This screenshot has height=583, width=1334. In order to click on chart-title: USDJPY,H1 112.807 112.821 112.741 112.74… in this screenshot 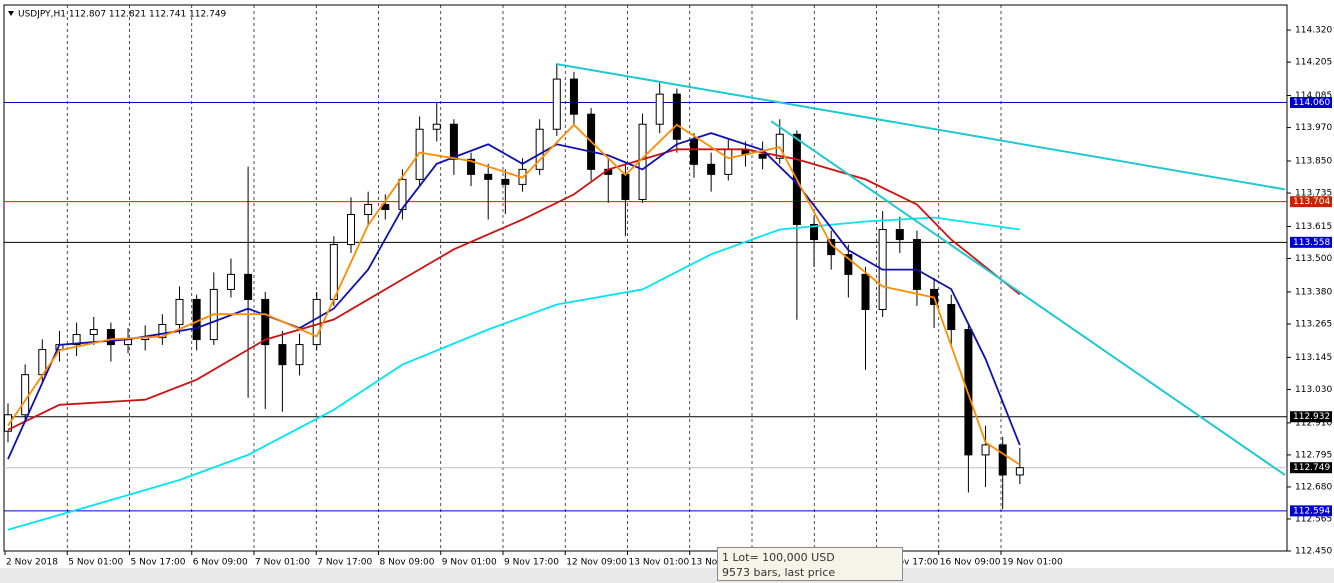, I will do `click(122, 15)`.